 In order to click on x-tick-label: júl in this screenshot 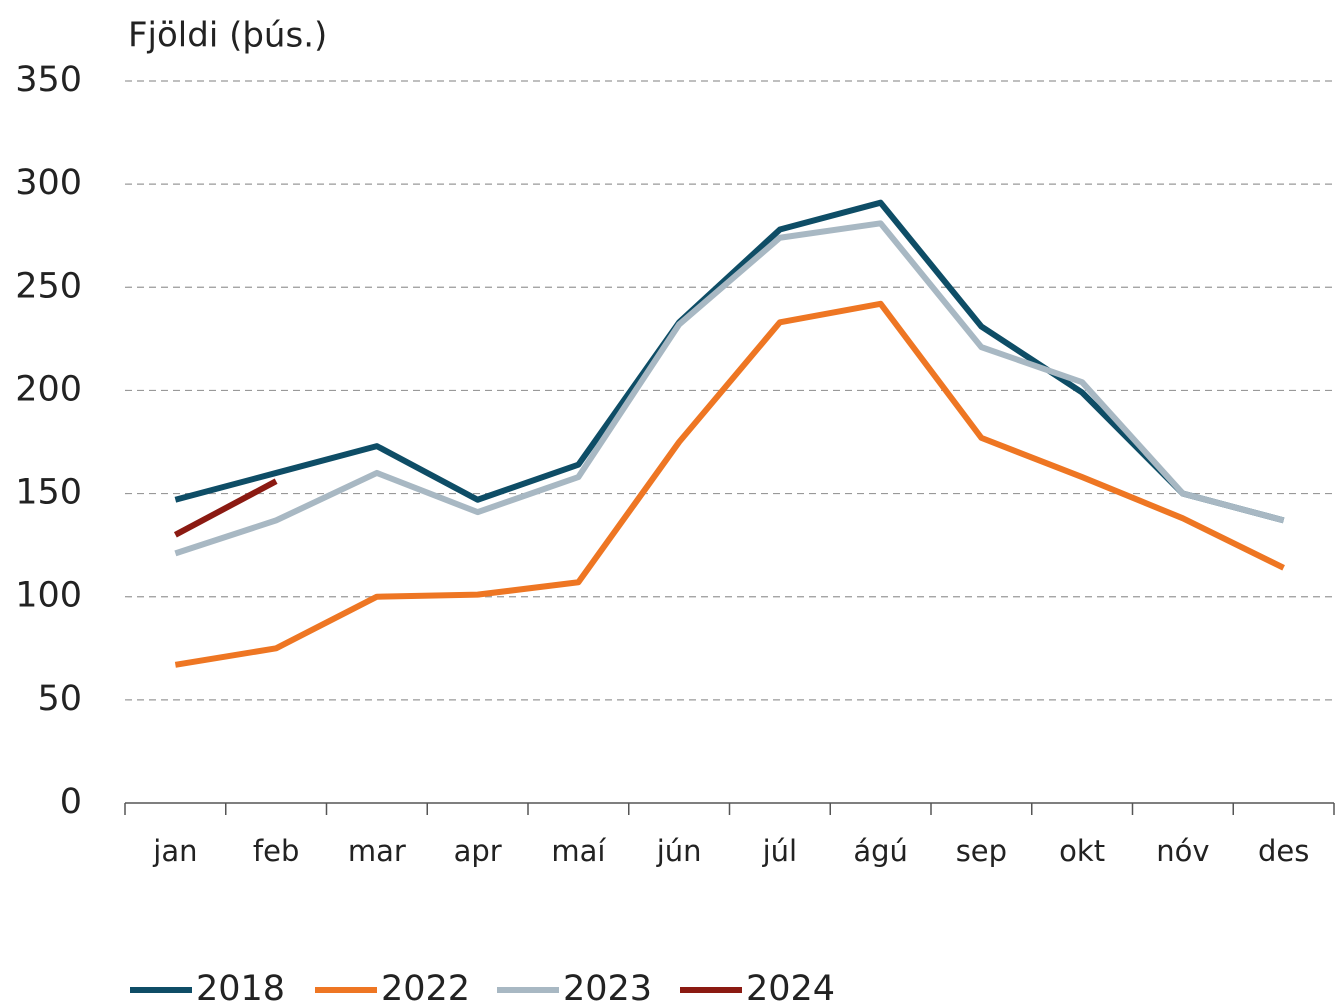, I will do `click(780, 851)`.